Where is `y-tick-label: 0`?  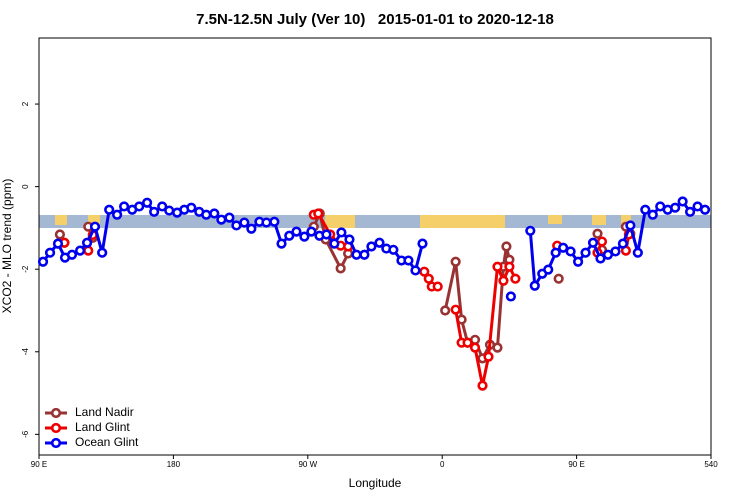
y-tick-label: 0 is located at coordinates (25, 186).